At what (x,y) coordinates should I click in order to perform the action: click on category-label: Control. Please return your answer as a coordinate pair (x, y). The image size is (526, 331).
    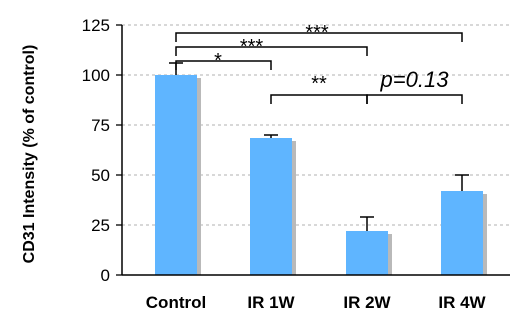
    Looking at the image, I should click on (176, 302).